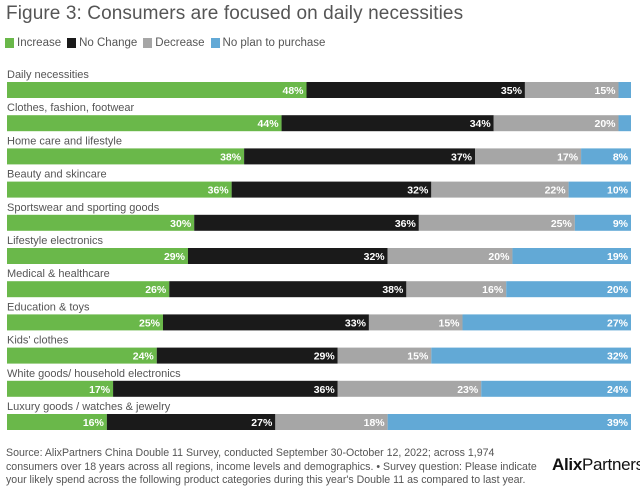 This screenshot has width=640, height=491. What do you see at coordinates (262, 423) in the screenshot?
I see `value-label-no-change: 27%` at bounding box center [262, 423].